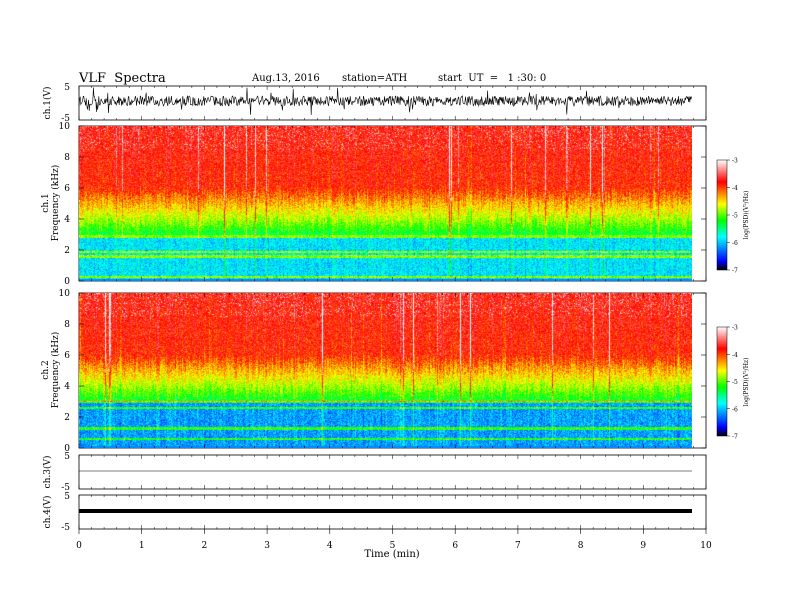 The height and width of the screenshot is (612, 792). What do you see at coordinates (392, 472) in the screenshot?
I see `ch3-voltage-frame` at bounding box center [392, 472].